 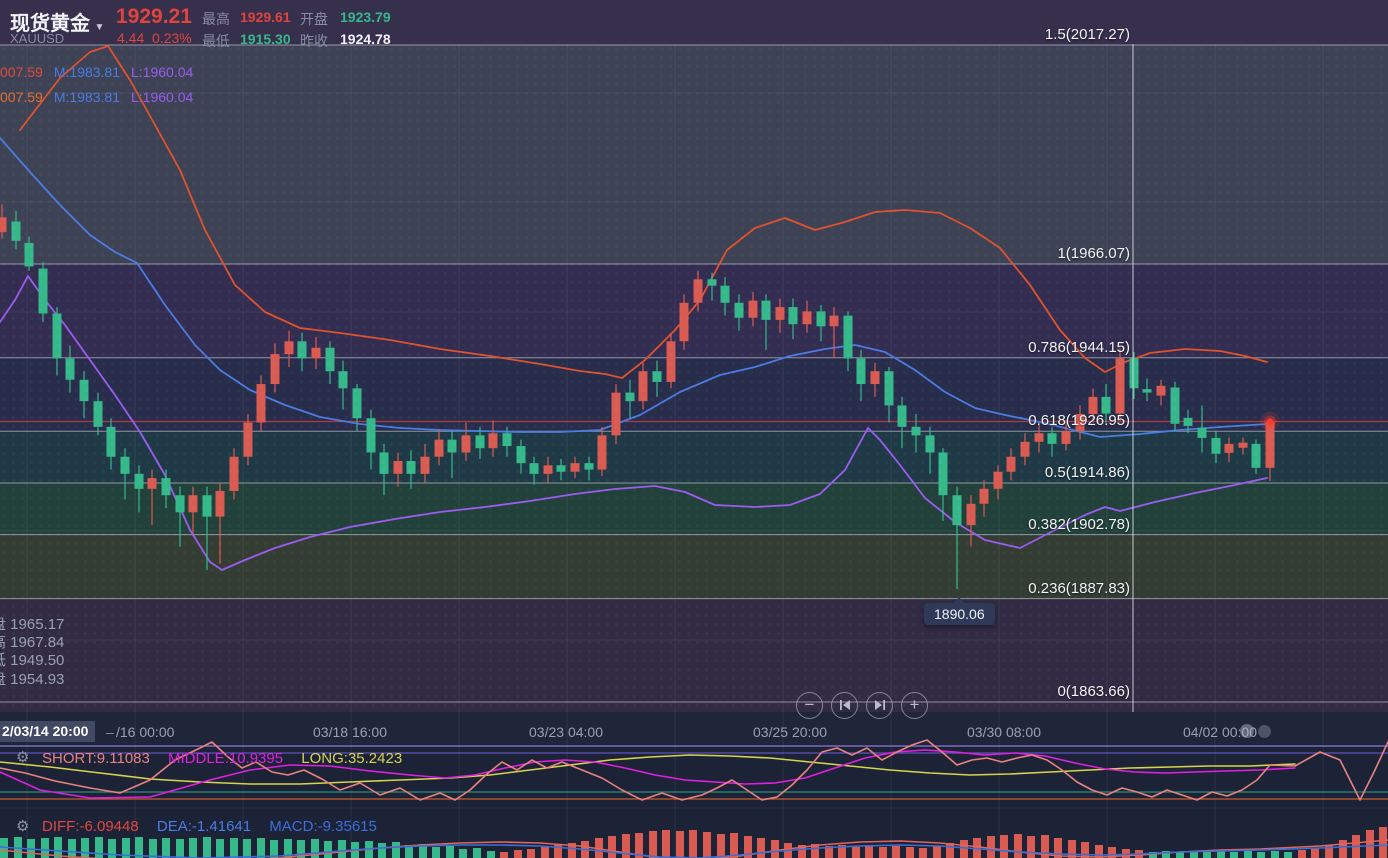 What do you see at coordinates (37, 38) in the screenshot?
I see `symbol-code: XAUUSD` at bounding box center [37, 38].